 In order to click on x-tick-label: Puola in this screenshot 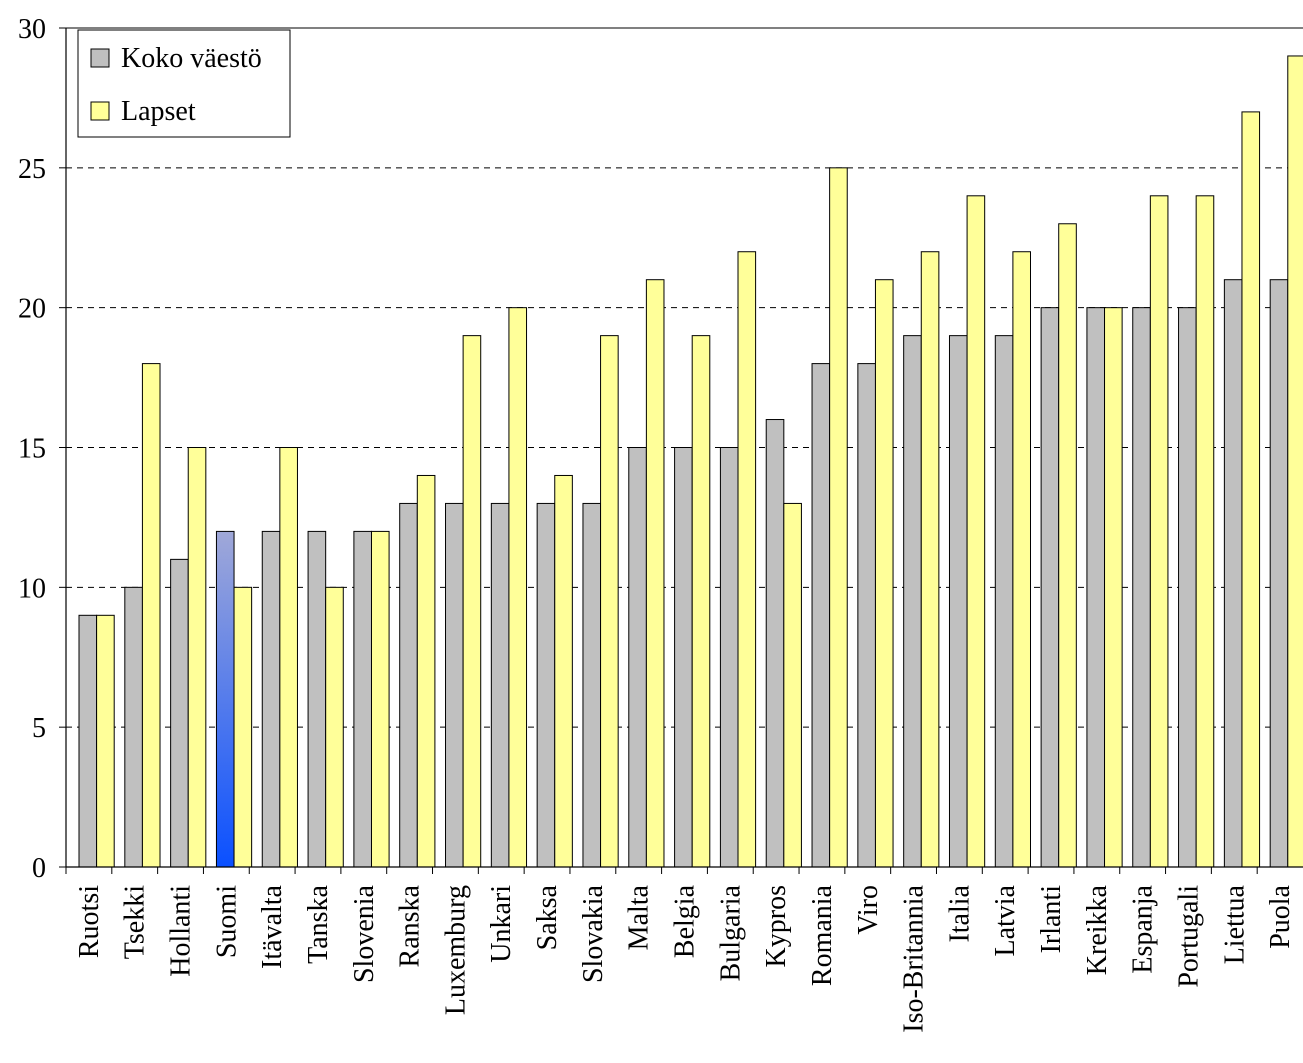, I will do `click(1280, 916)`.